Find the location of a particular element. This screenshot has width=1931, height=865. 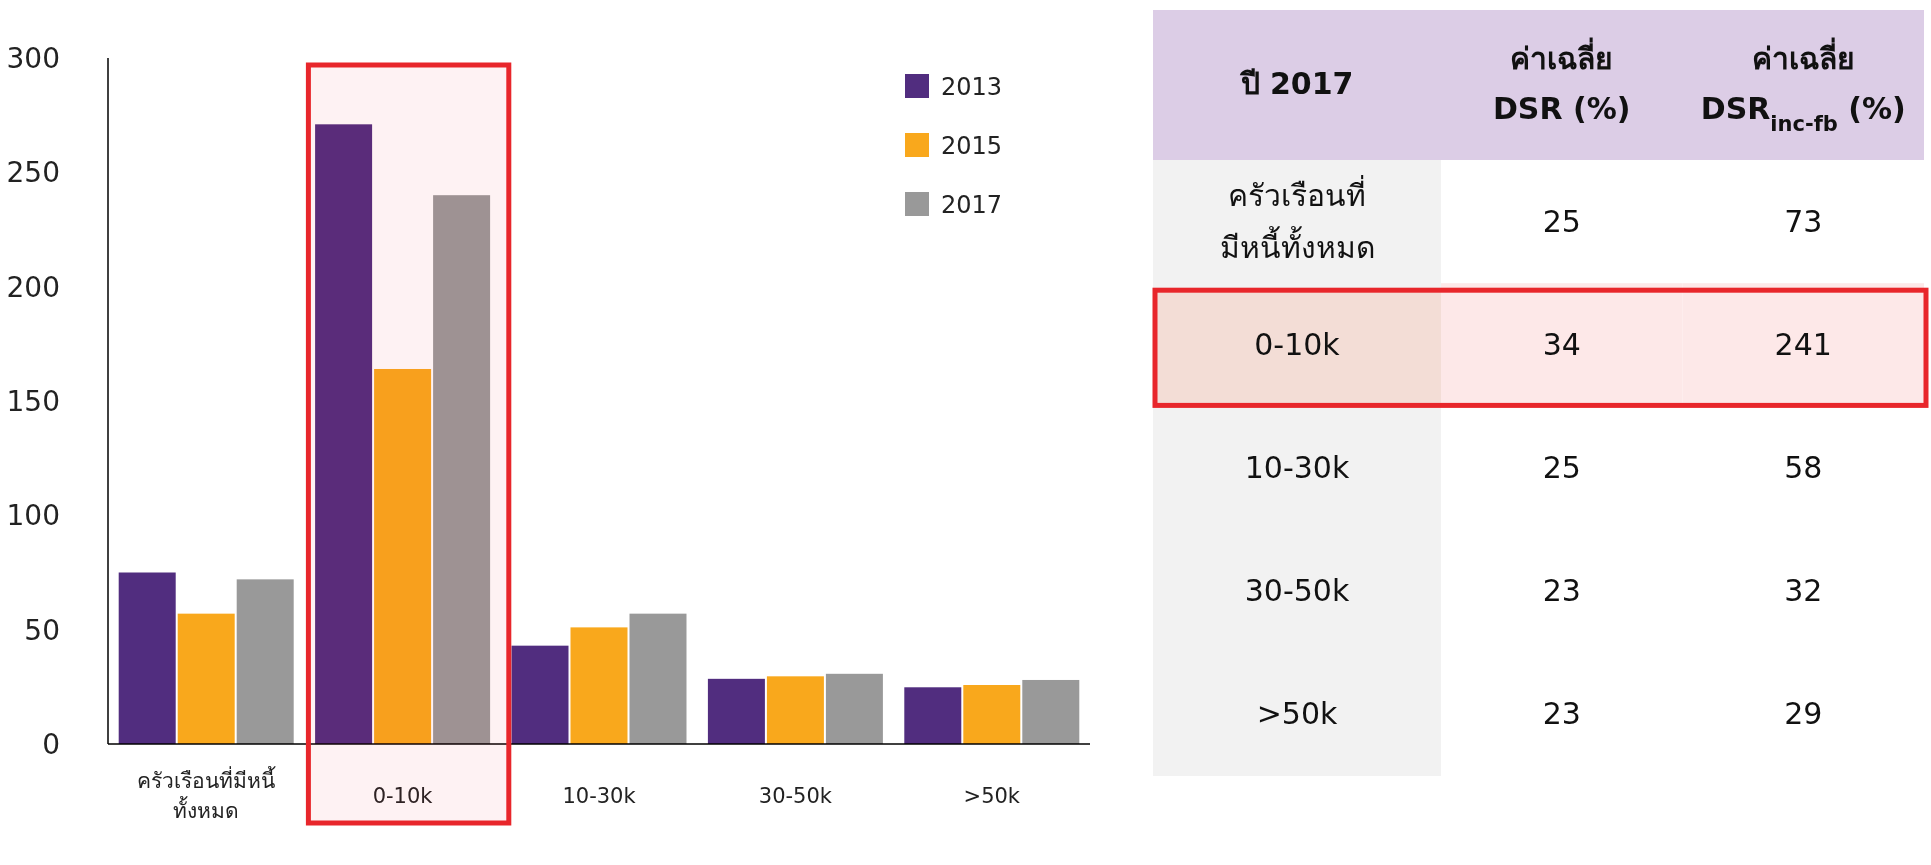

y-tick-label: 0-10k is located at coordinates (1297, 344).